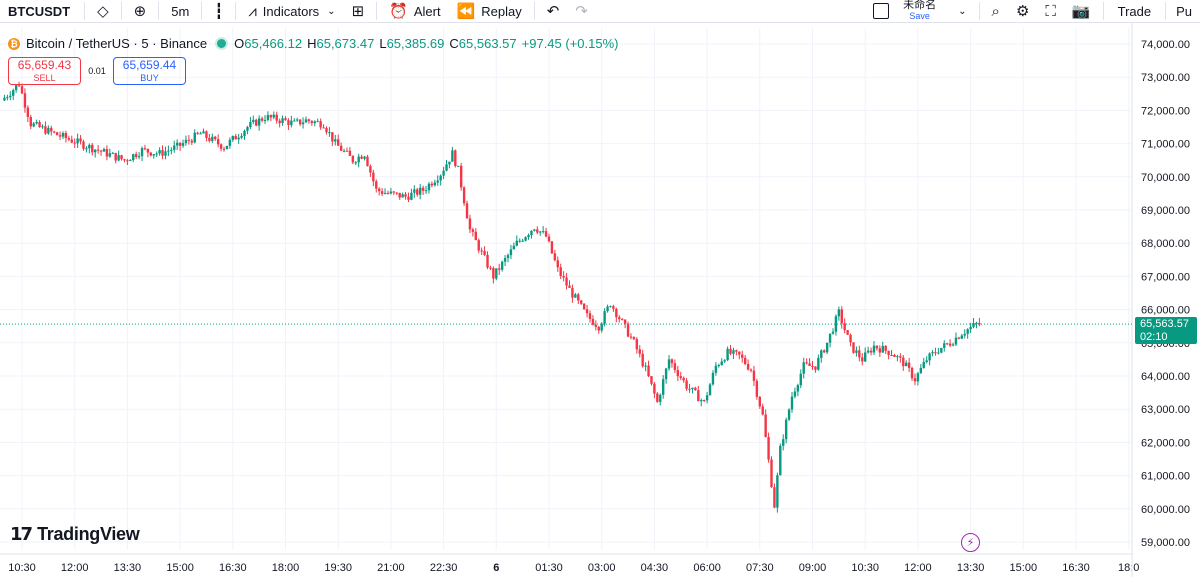  I want to click on compare-button: ⊕, so click(140, 11).